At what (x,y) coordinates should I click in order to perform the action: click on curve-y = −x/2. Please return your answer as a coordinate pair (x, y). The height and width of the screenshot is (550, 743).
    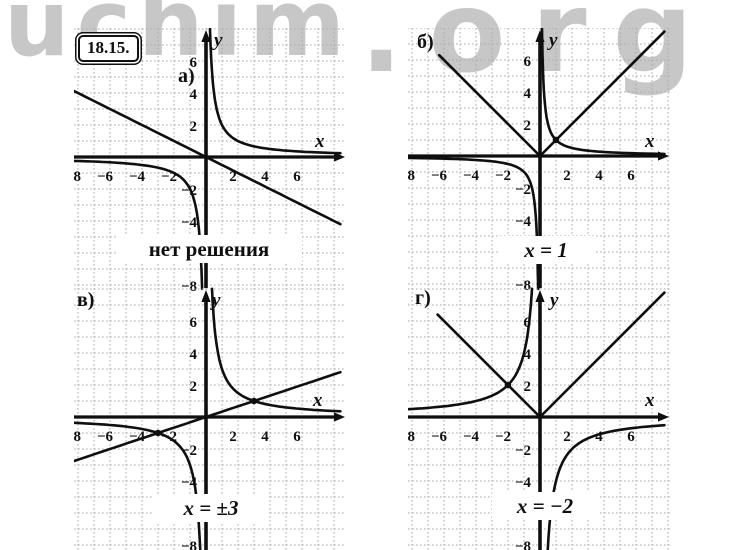
    Looking at the image, I should click on (208, 157).